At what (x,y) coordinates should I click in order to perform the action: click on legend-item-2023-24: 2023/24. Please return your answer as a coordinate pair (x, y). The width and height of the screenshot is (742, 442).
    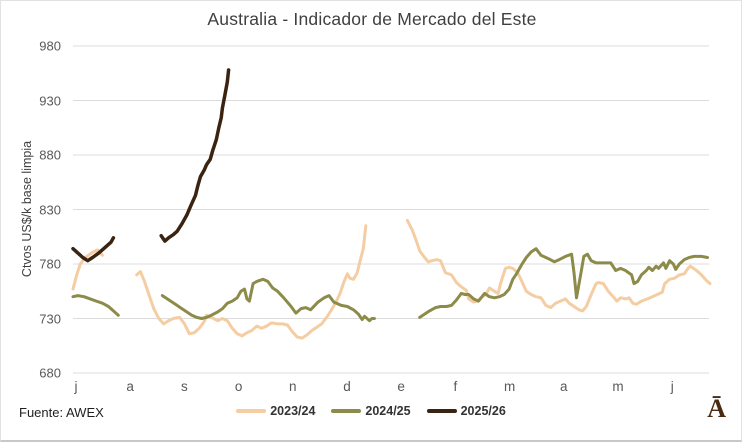
    Looking at the image, I should click on (275, 411).